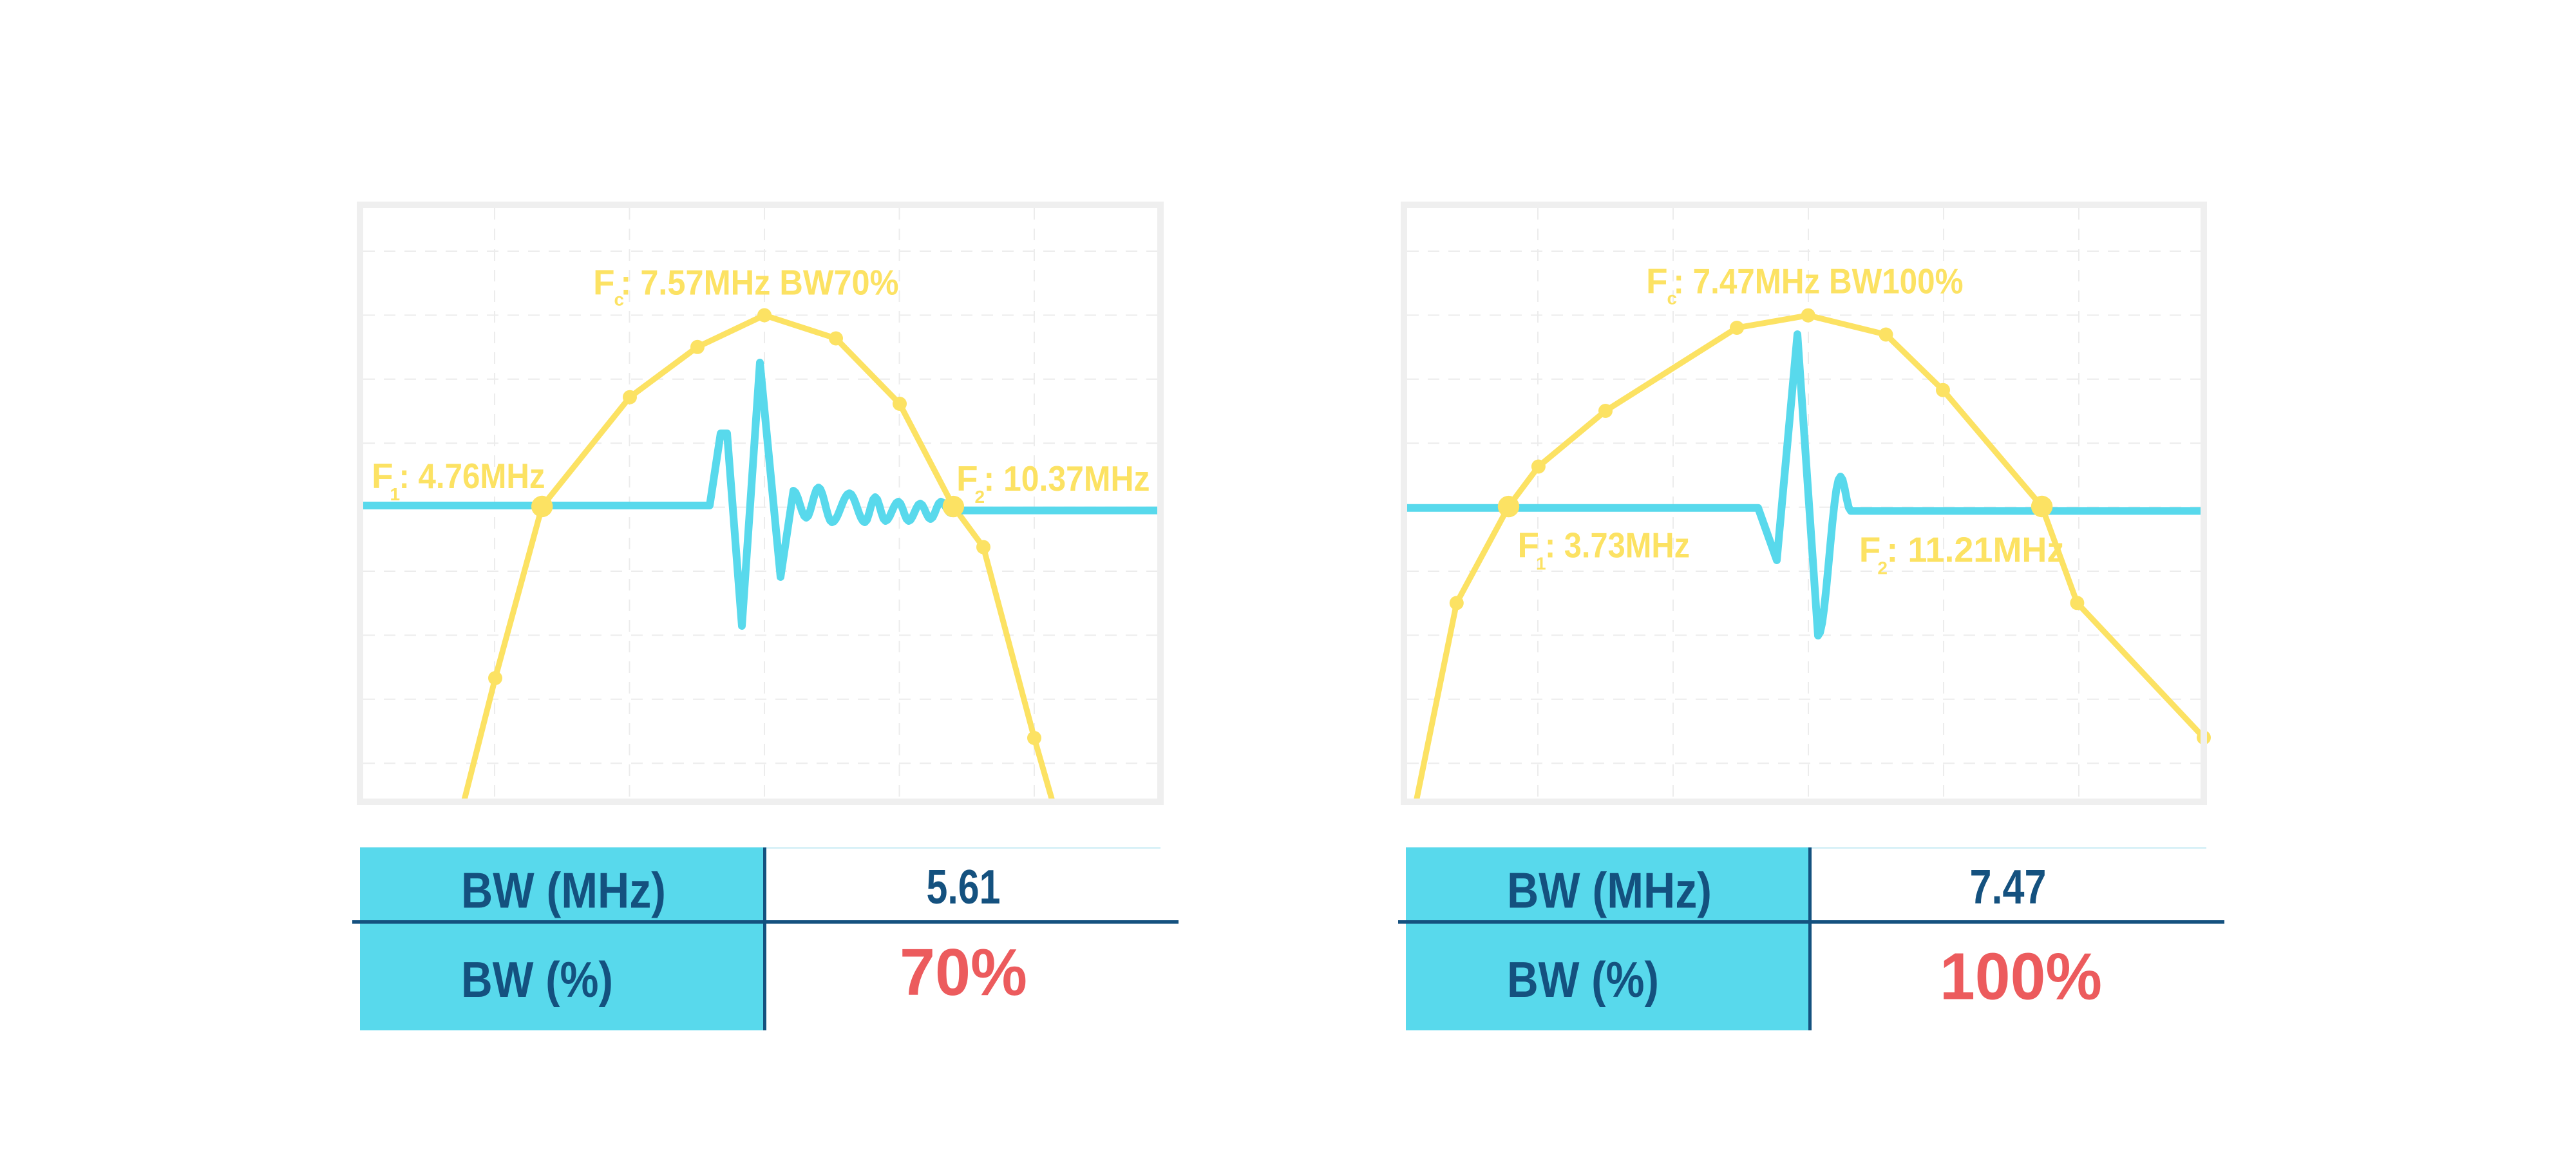 This screenshot has height=1154, width=2576. I want to click on svg-text:: 4.76MHz: : 4.76MHz, so click(472, 476).